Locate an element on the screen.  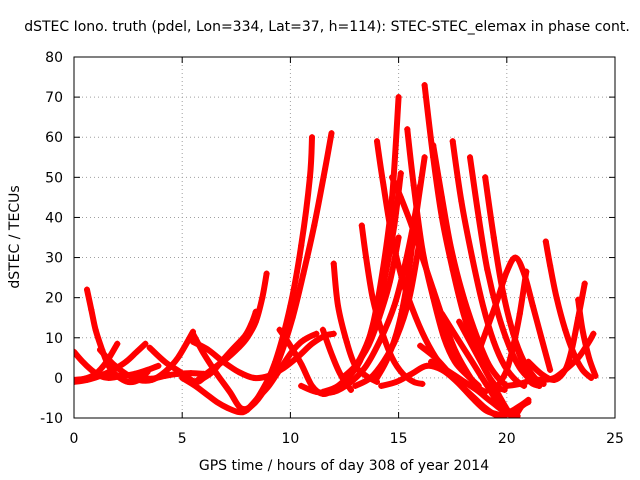
x-axis-title: GPS time / hours of day 308 of year 2014 is located at coordinates (344, 466).